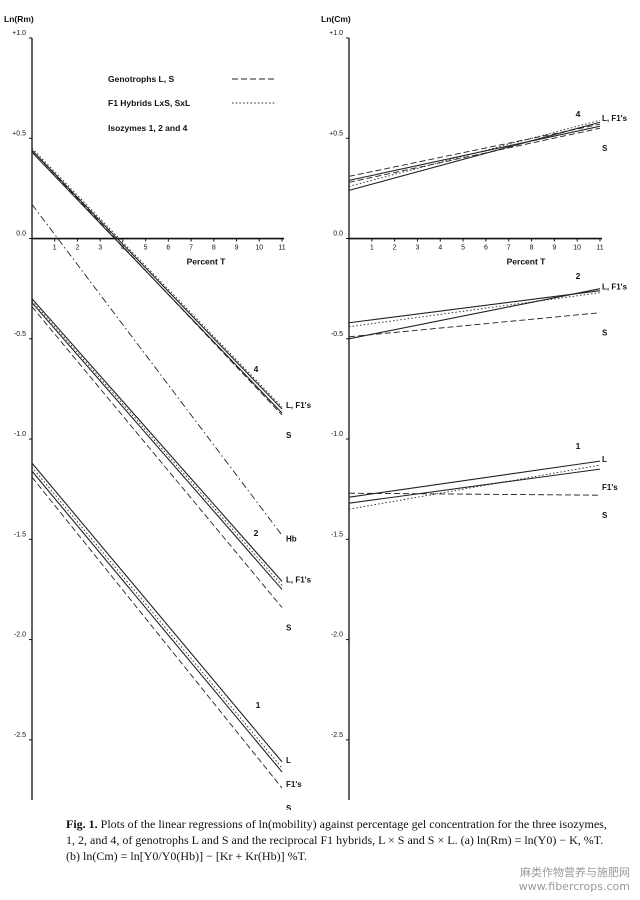 This screenshot has height=900, width=640. I want to click on watermark: 麻类作物营养与施肥网 www.fibercrops.com, so click(574, 880).